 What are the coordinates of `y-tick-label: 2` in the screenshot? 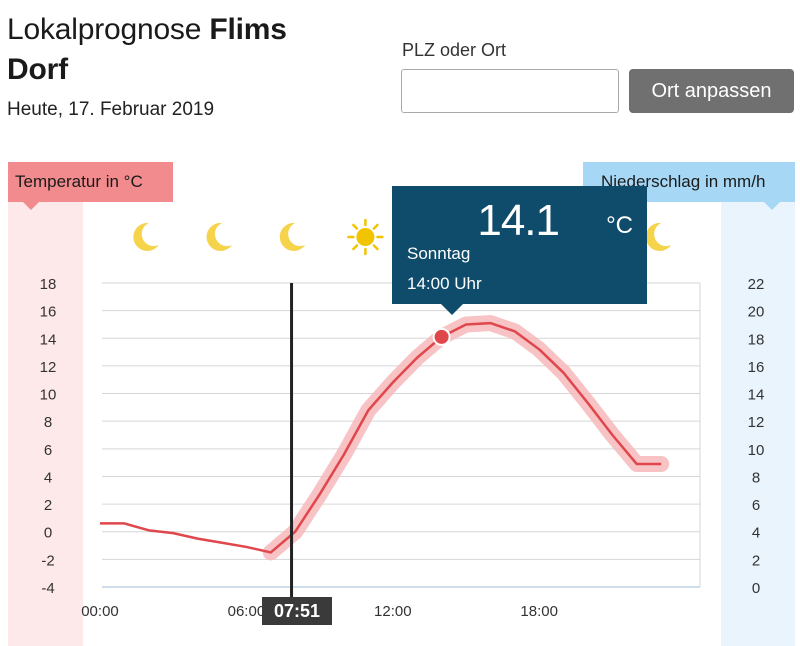 It's located at (48, 505).